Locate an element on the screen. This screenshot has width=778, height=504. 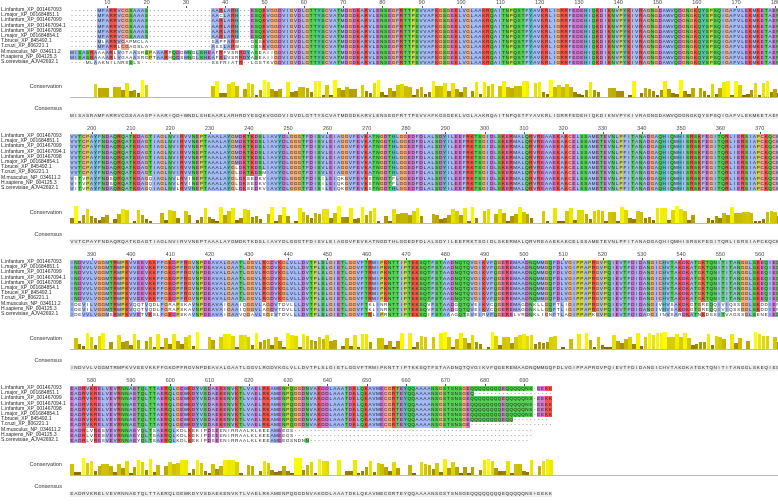
ruler-label: 180 is located at coordinates (773, 3).